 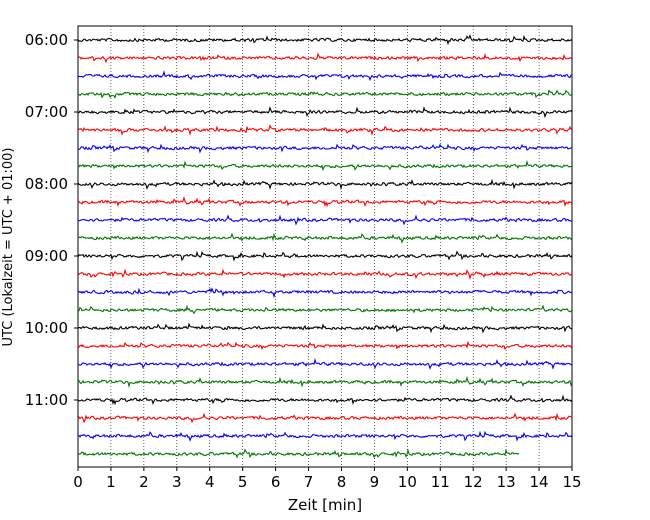 What do you see at coordinates (506, 482) in the screenshot?
I see `x-tick-label: 13` at bounding box center [506, 482].